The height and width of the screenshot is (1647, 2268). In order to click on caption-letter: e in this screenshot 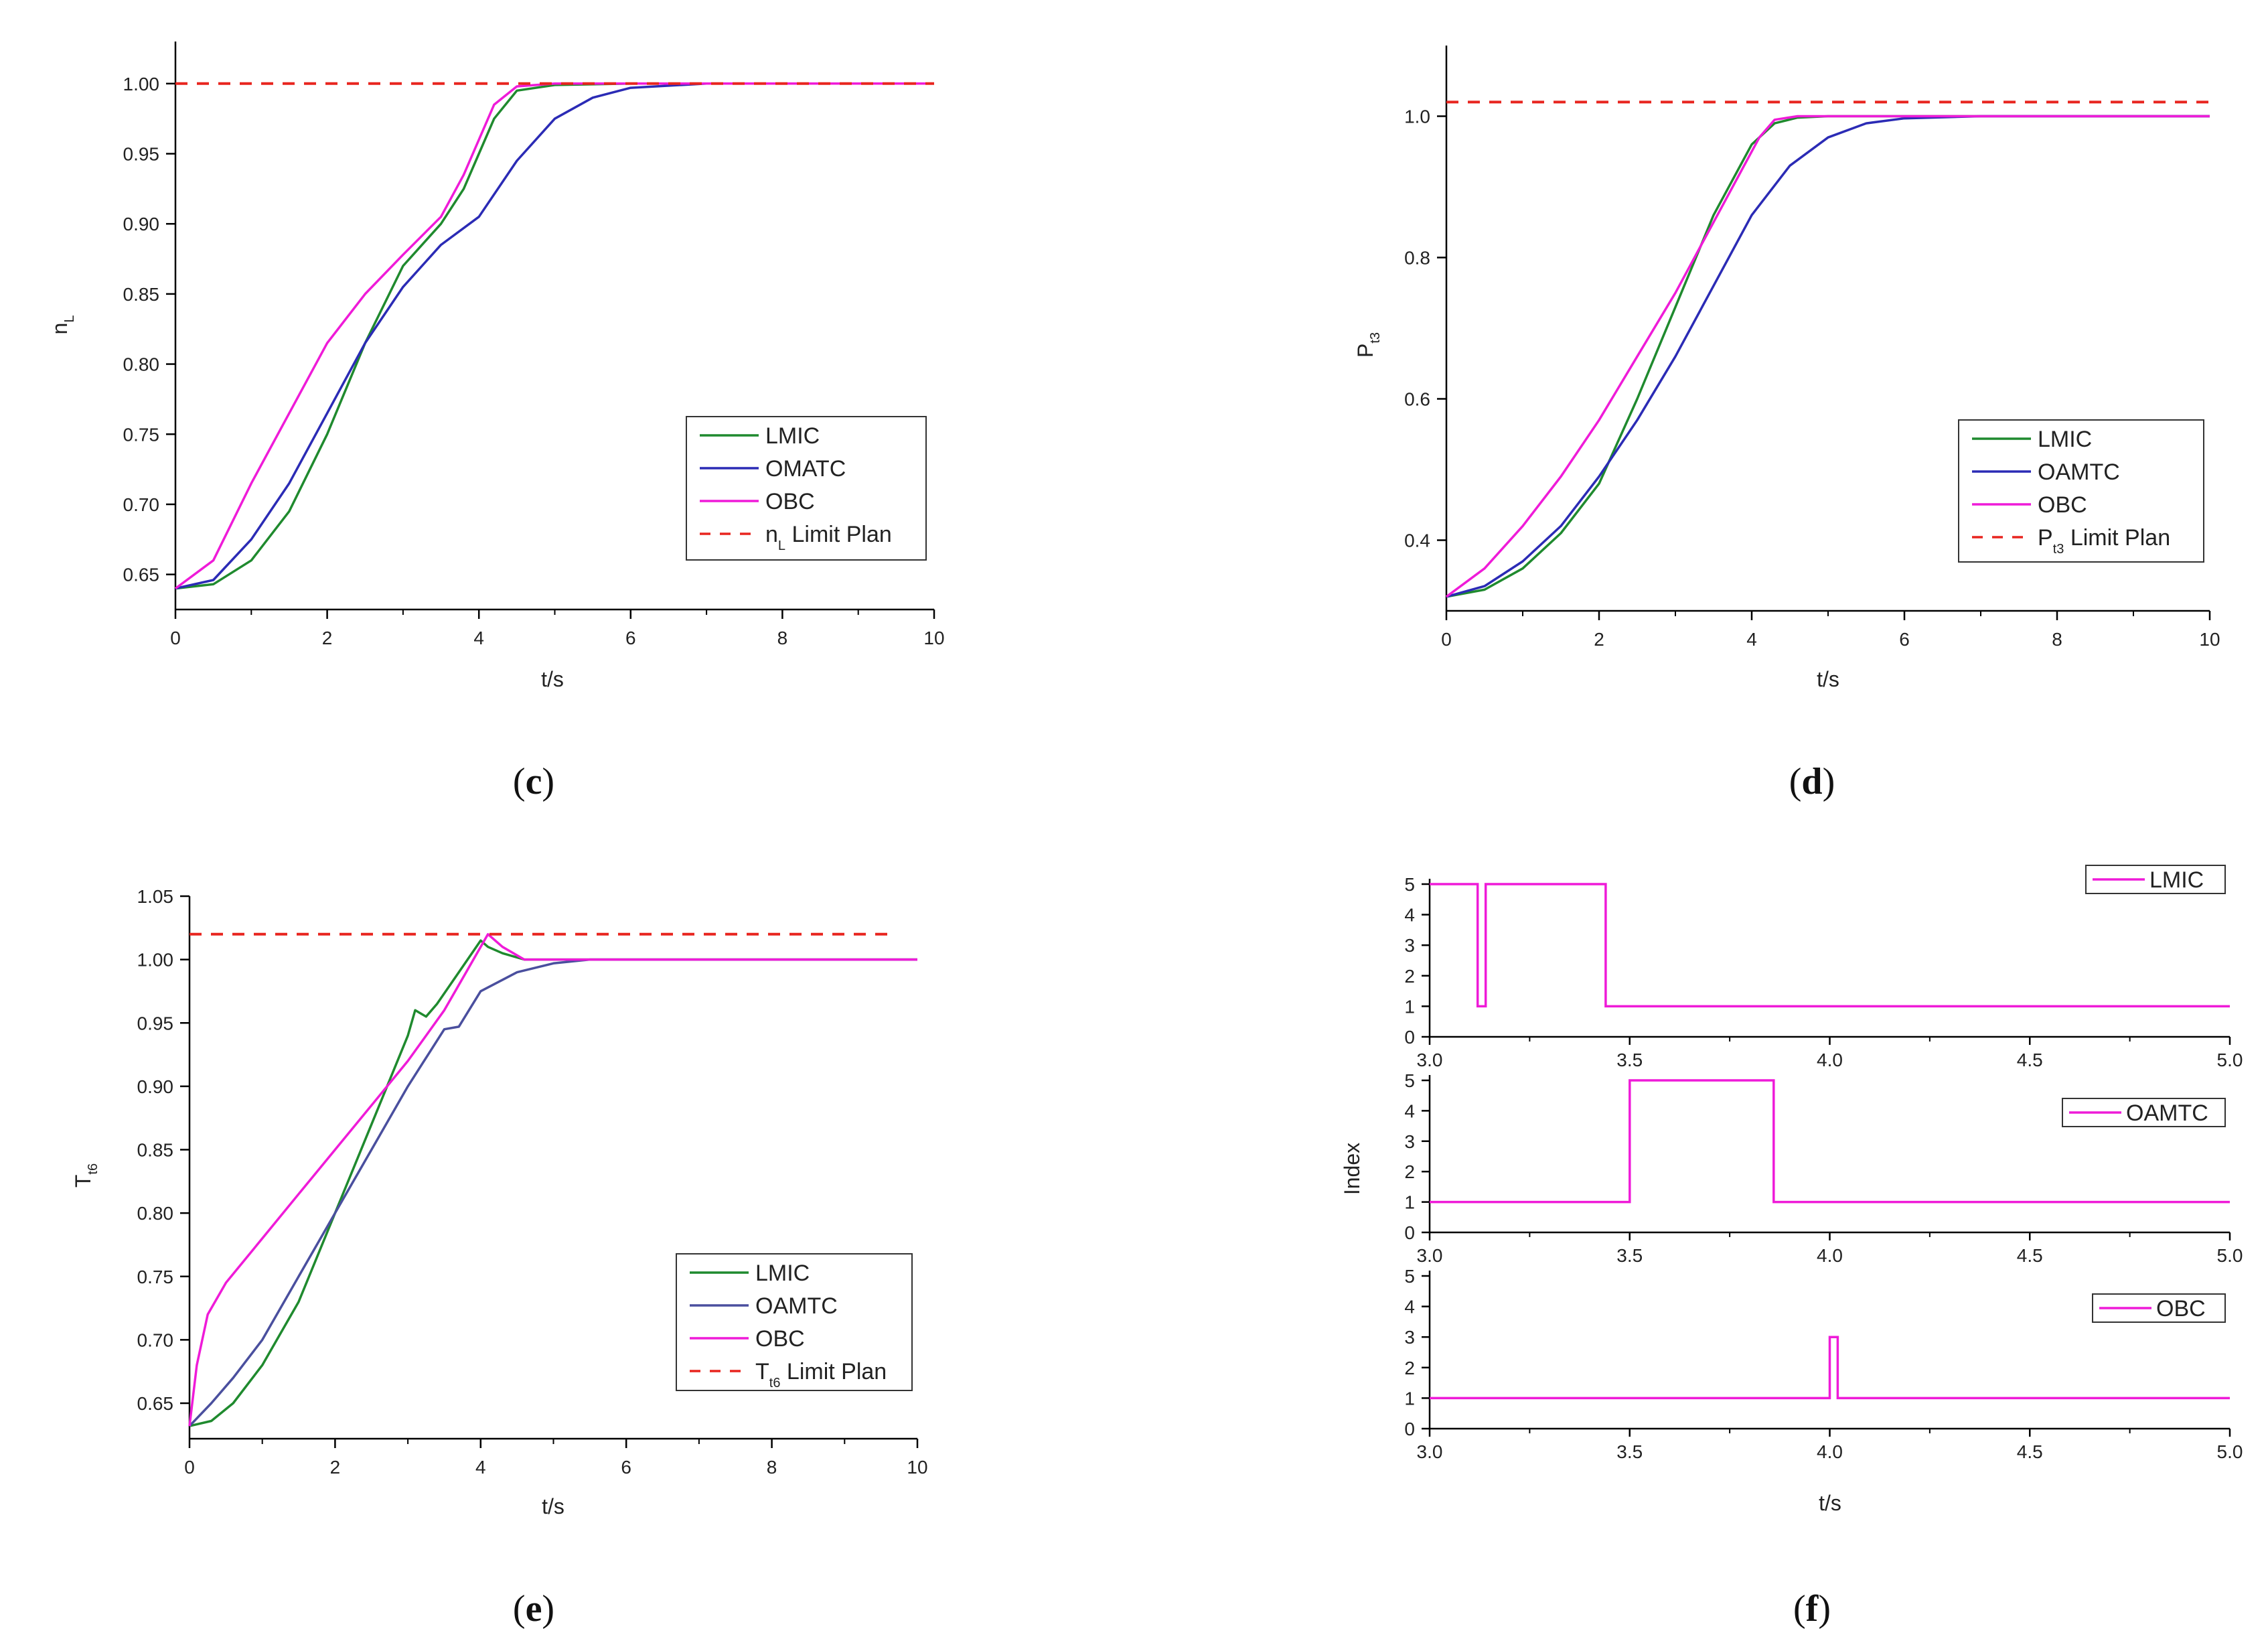, I will do `click(534, 1609)`.